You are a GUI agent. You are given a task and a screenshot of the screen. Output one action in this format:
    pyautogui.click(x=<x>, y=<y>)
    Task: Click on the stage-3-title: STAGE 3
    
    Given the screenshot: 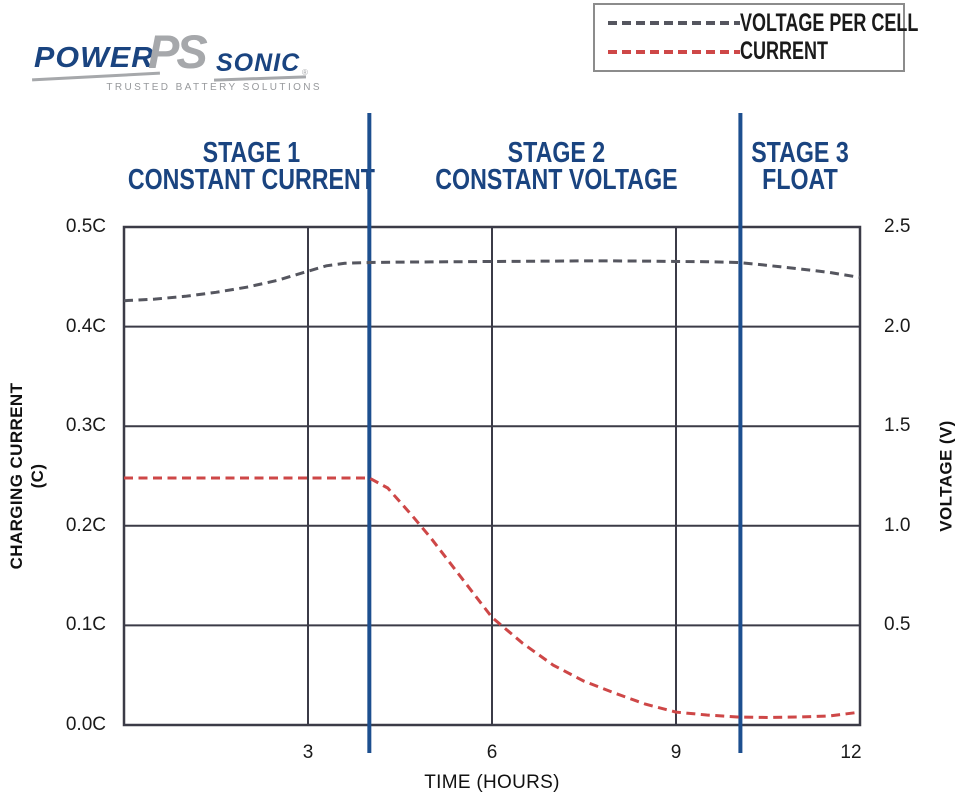 What is the action you would take?
    pyautogui.click(x=800, y=153)
    